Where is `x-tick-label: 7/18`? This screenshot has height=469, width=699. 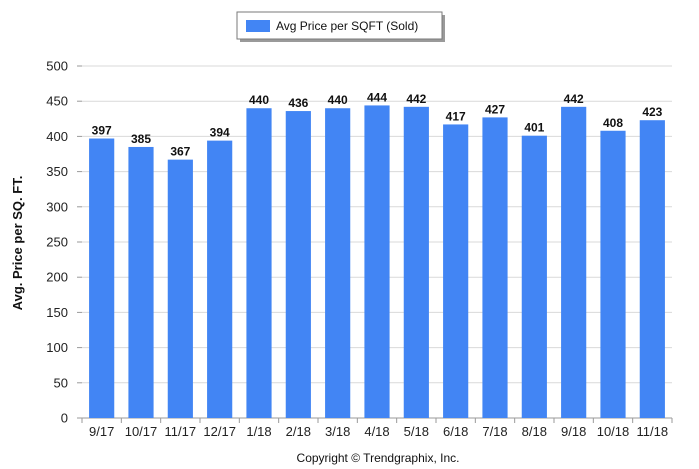
x-tick-label: 7/18 is located at coordinates (494, 431).